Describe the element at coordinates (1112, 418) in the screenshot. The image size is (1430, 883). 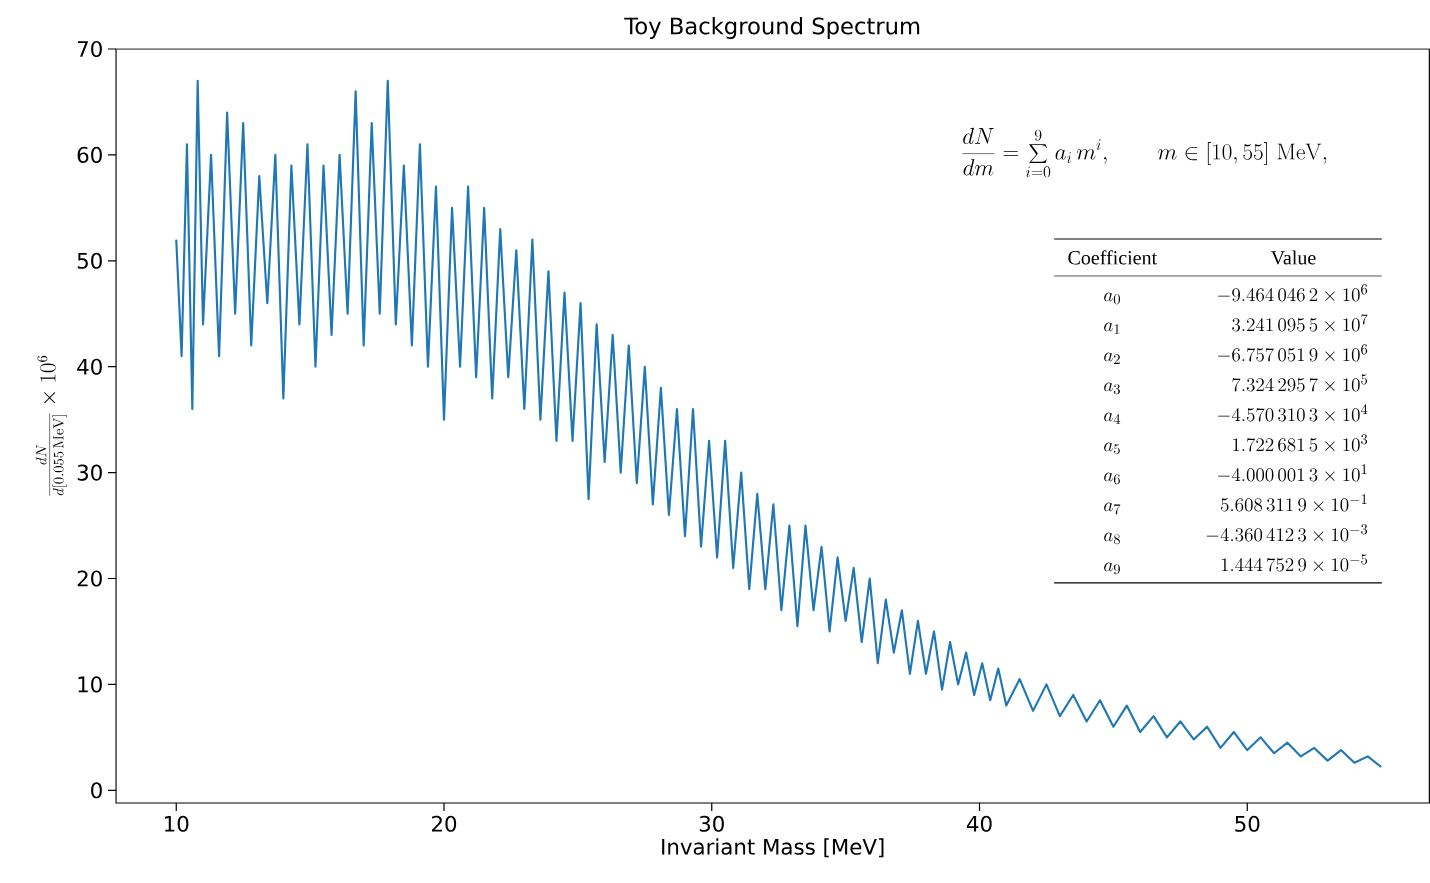
I see `annotation: $a_4$` at that location.